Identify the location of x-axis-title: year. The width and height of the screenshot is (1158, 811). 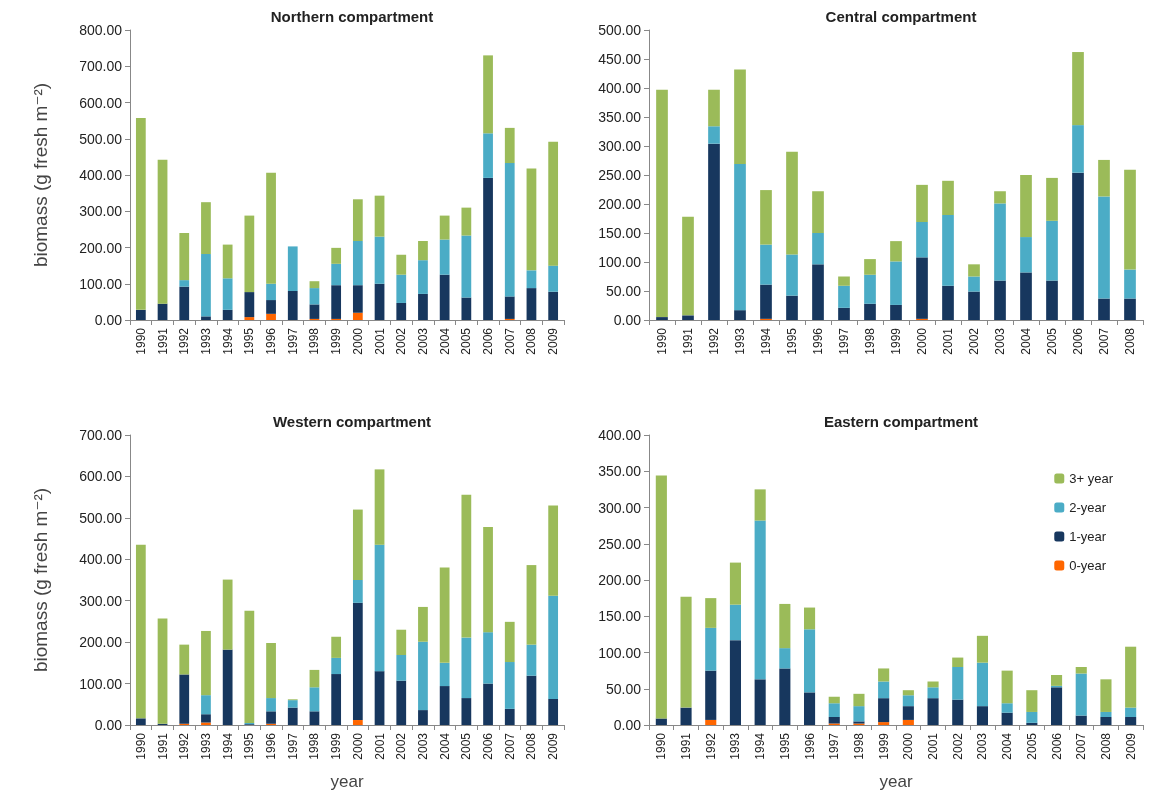
(896, 781).